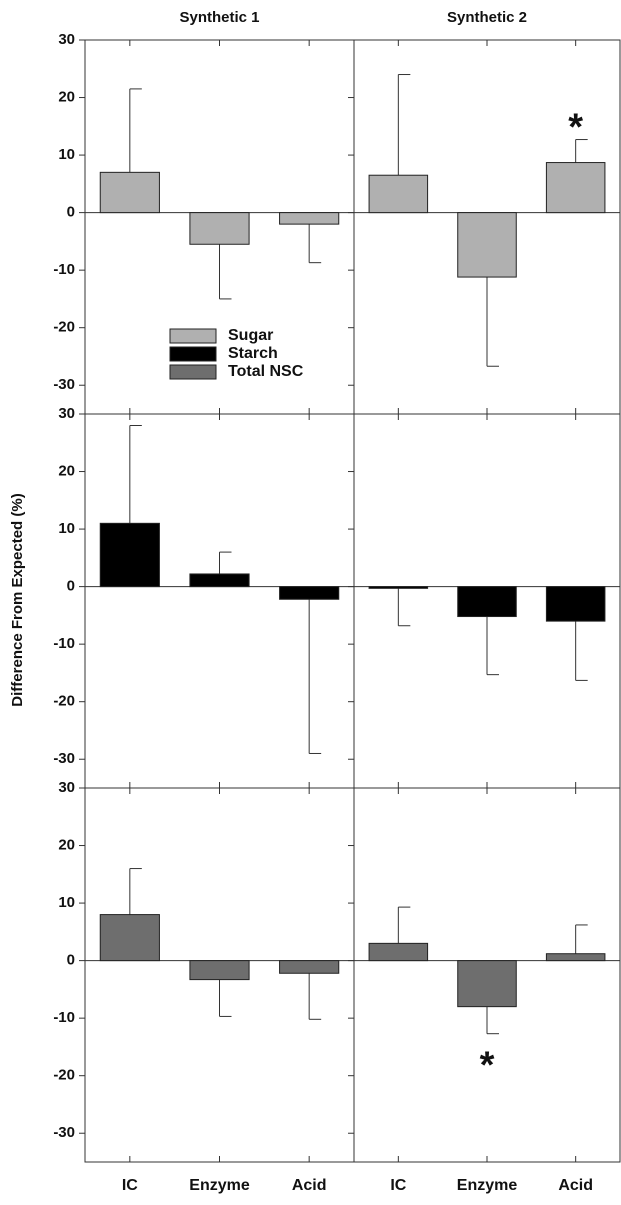 This screenshot has height=1205, width=621. Describe the element at coordinates (266, 371) in the screenshot. I see `legend-label: Total NSC` at that location.